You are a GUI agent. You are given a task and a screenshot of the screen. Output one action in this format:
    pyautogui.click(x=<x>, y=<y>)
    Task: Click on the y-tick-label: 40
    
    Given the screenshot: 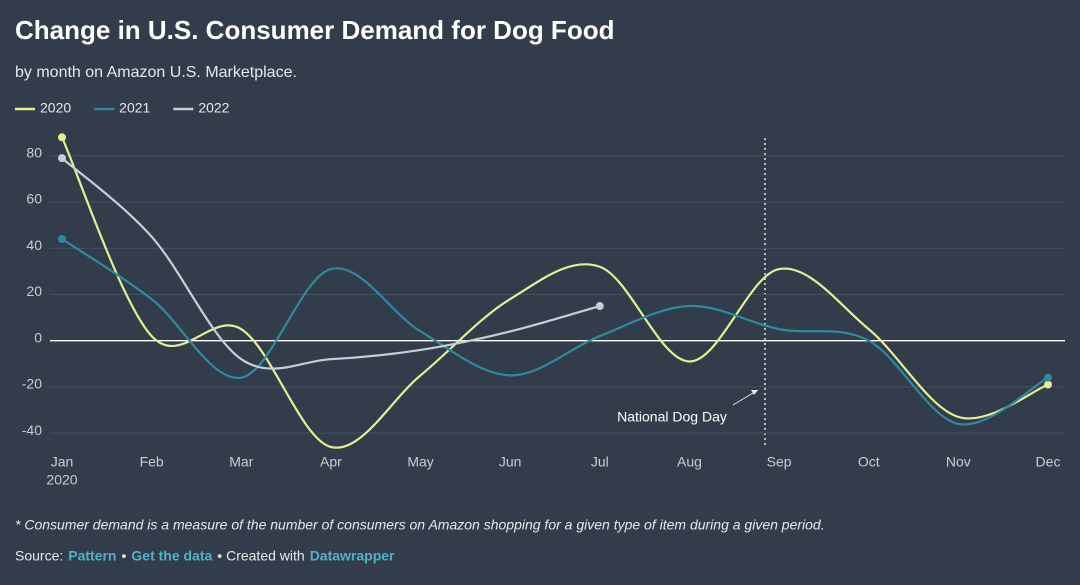 What is the action you would take?
    pyautogui.click(x=34, y=245)
    